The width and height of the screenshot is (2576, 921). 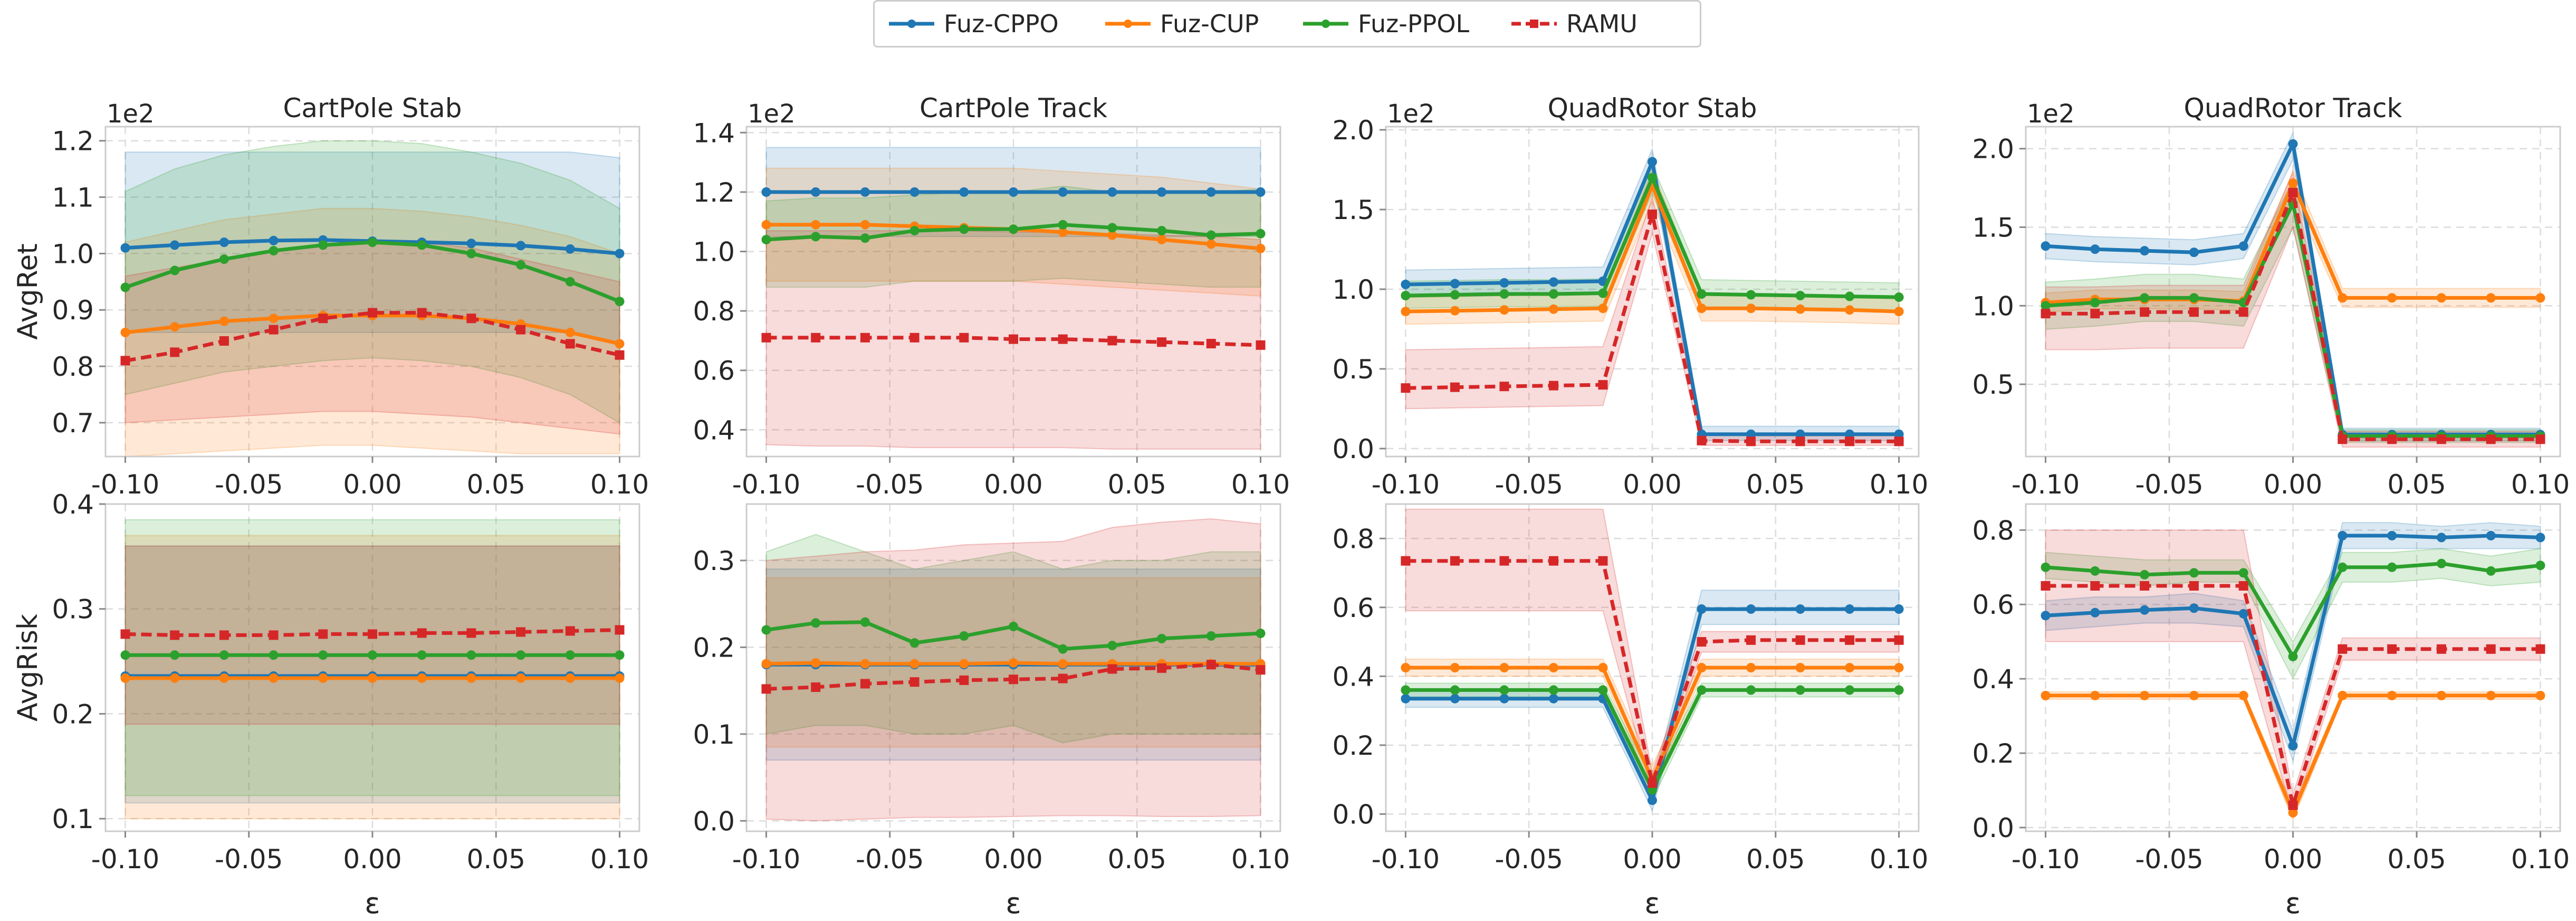 I want to click on x-tick-label: 0.00, so click(x=1013, y=859).